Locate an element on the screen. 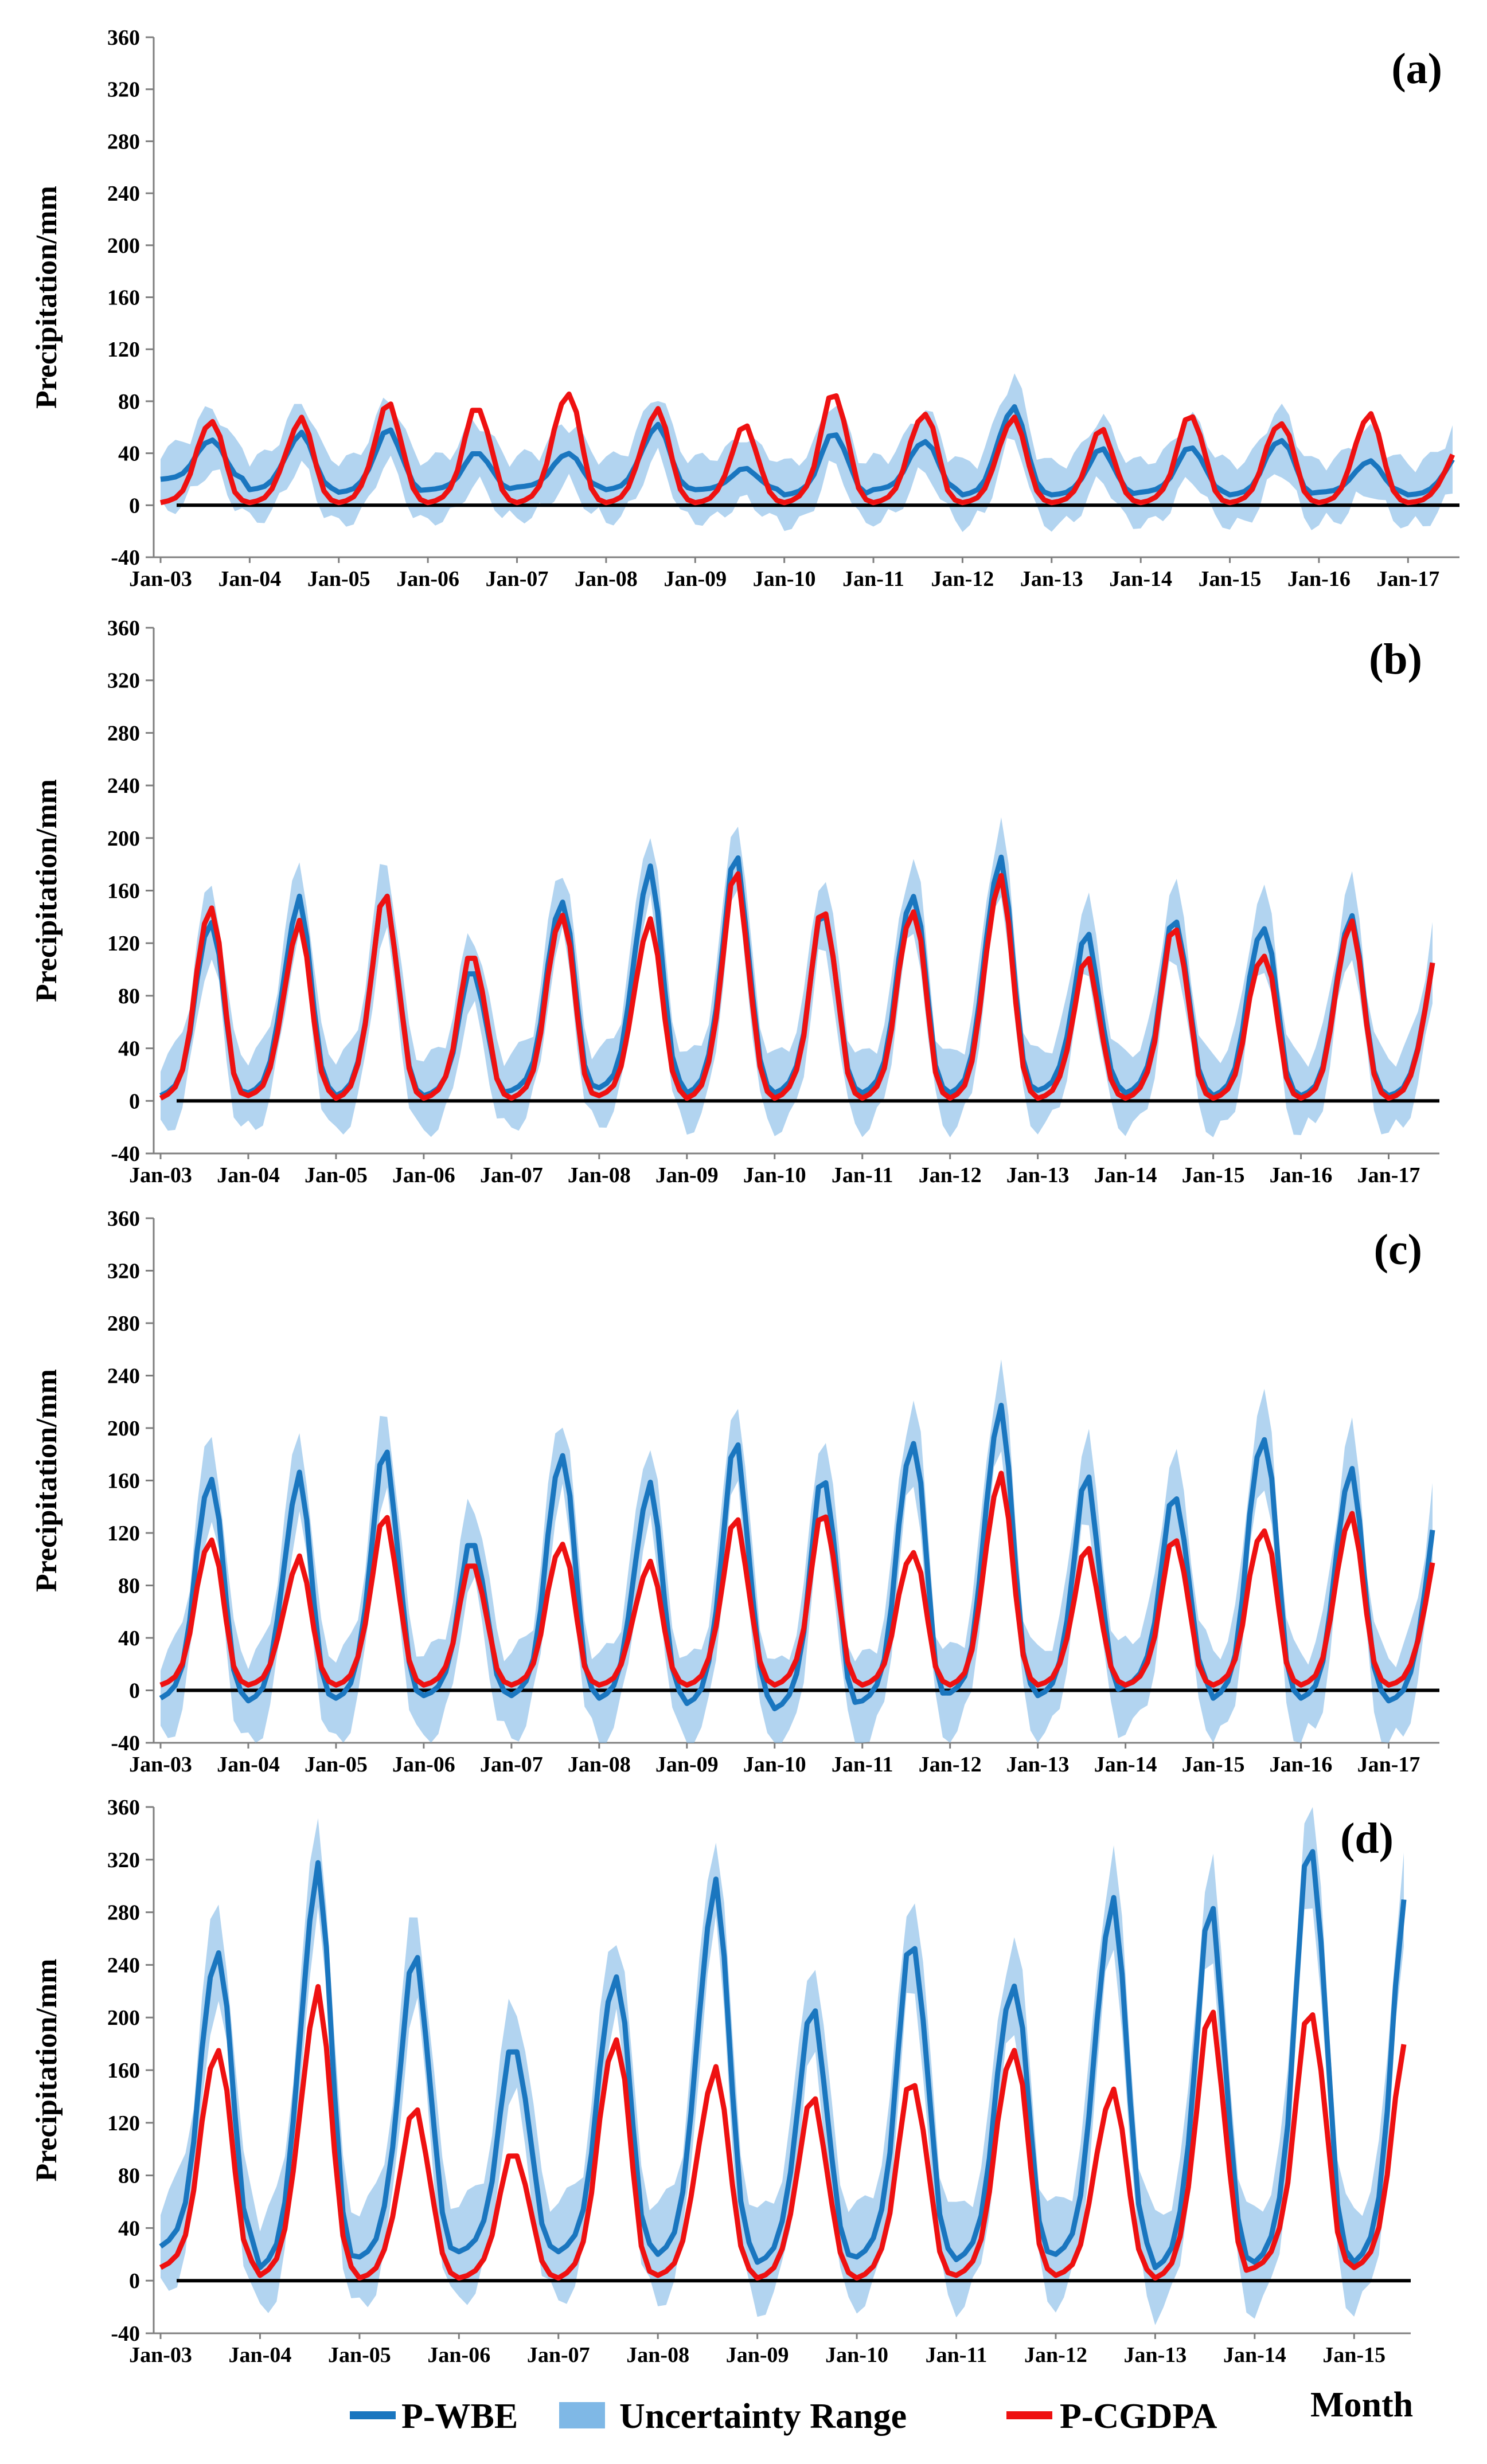 Image resolution: width=1487 pixels, height=2464 pixels. p-wbe-line is located at coordinates (783, 2059).